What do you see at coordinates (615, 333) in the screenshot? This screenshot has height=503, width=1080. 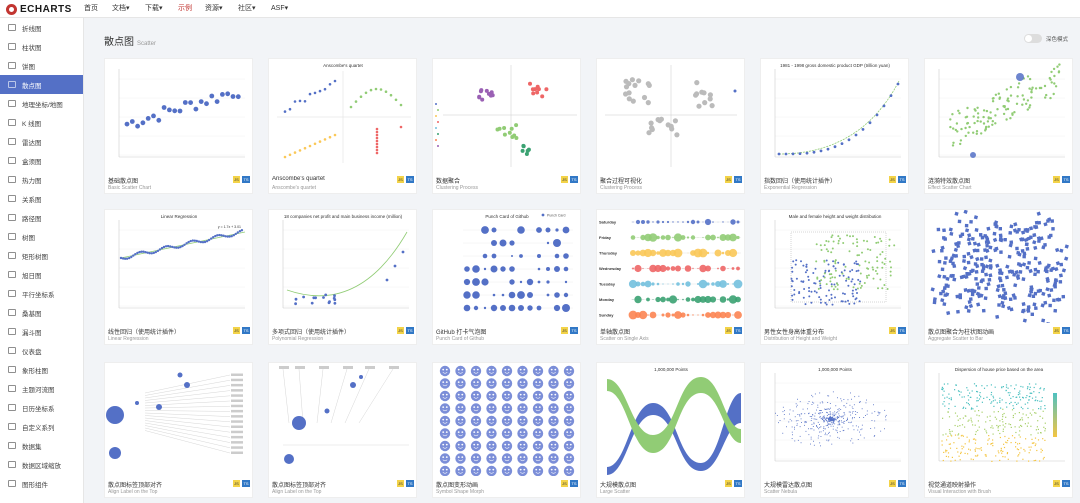 I see `card-title: 单轴散点图` at bounding box center [615, 333].